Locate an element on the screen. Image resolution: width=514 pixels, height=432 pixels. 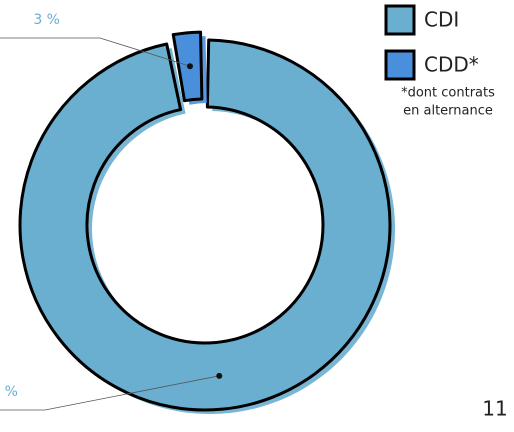
legend-label: CDI is located at coordinates (441, 20).